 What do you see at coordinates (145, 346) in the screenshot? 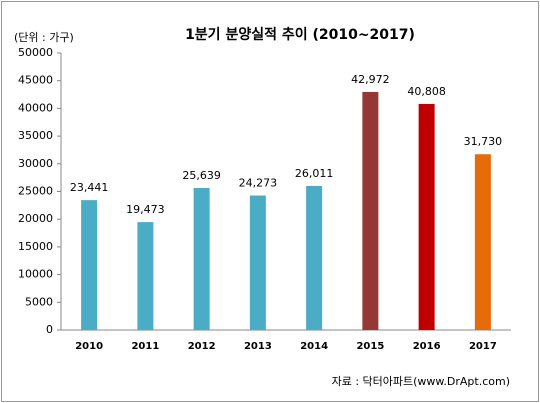
I see `x-tick-label: 2011` at bounding box center [145, 346].